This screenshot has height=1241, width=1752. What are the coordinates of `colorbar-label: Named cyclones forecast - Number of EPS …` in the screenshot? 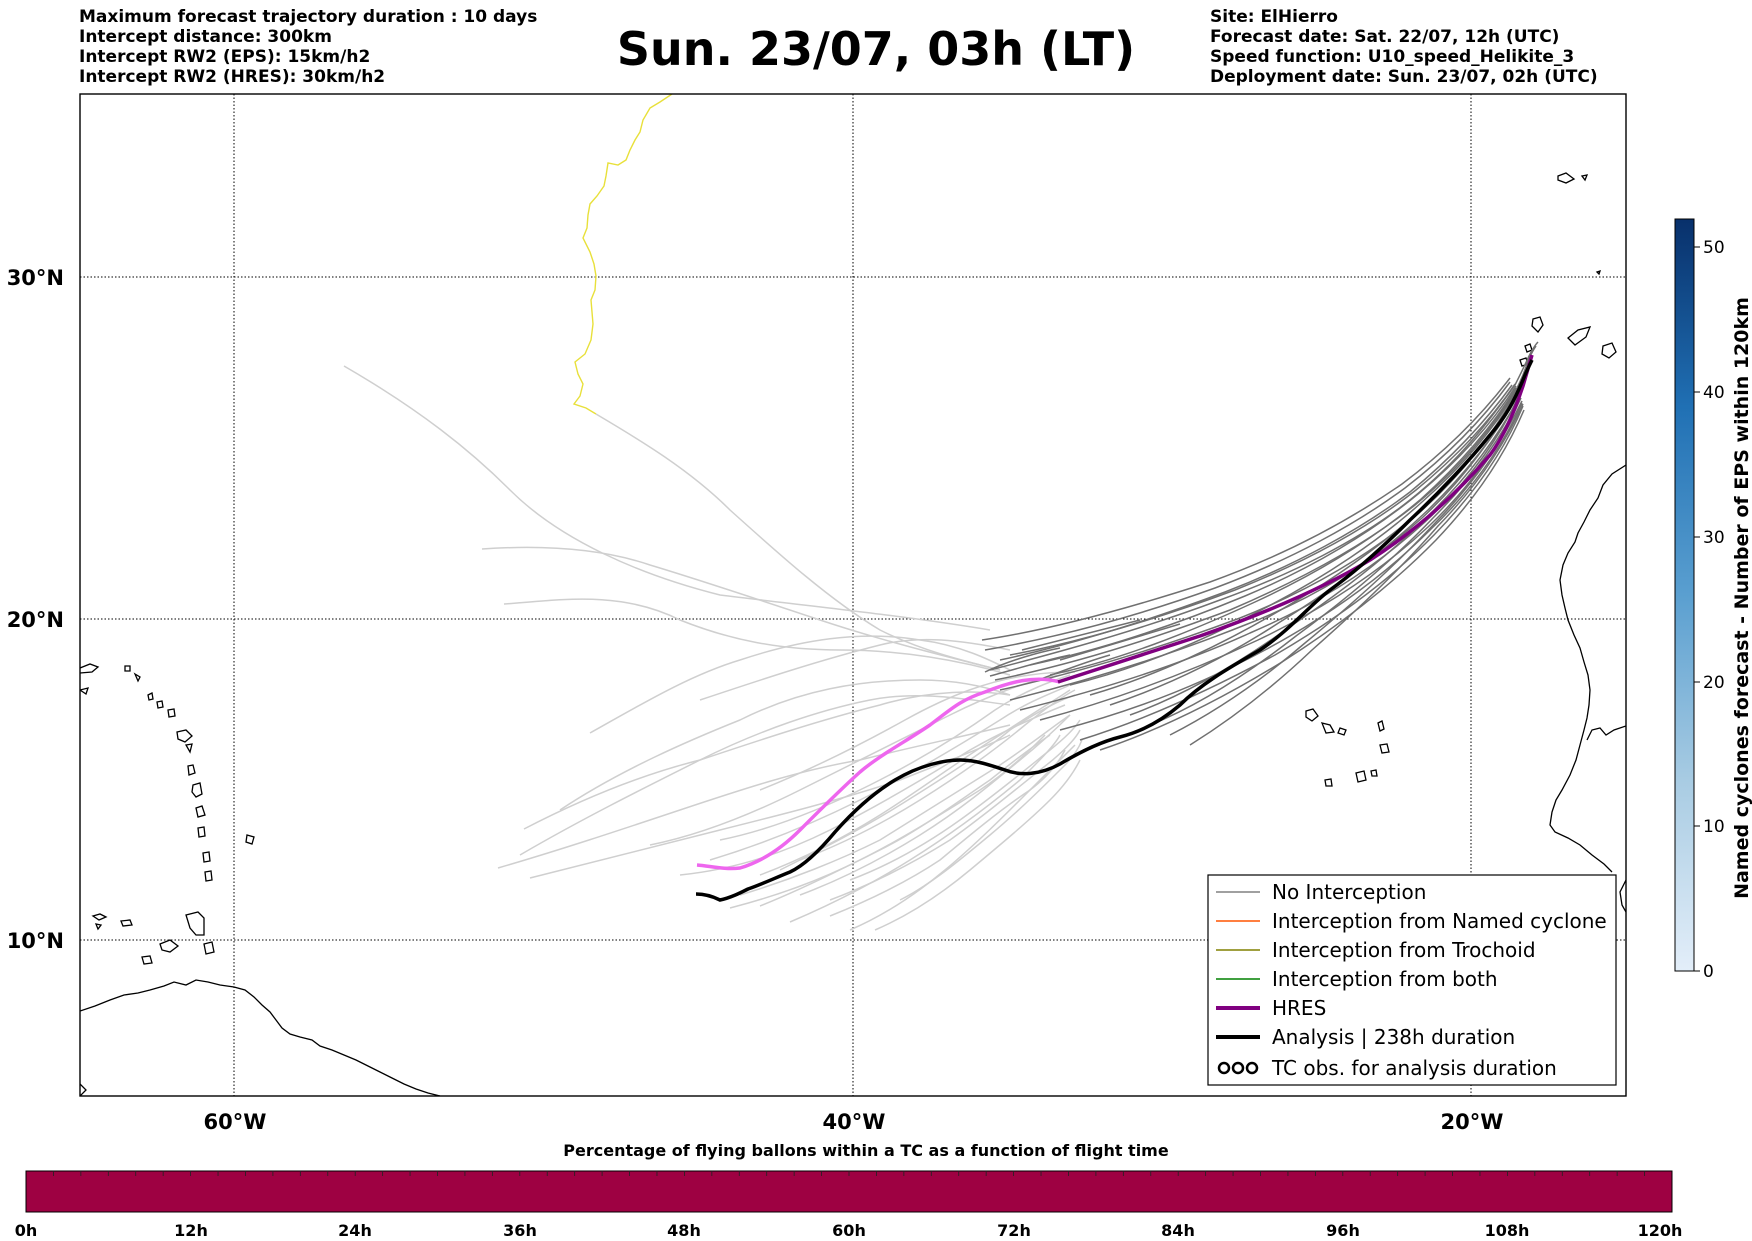 It's located at (1741, 598).